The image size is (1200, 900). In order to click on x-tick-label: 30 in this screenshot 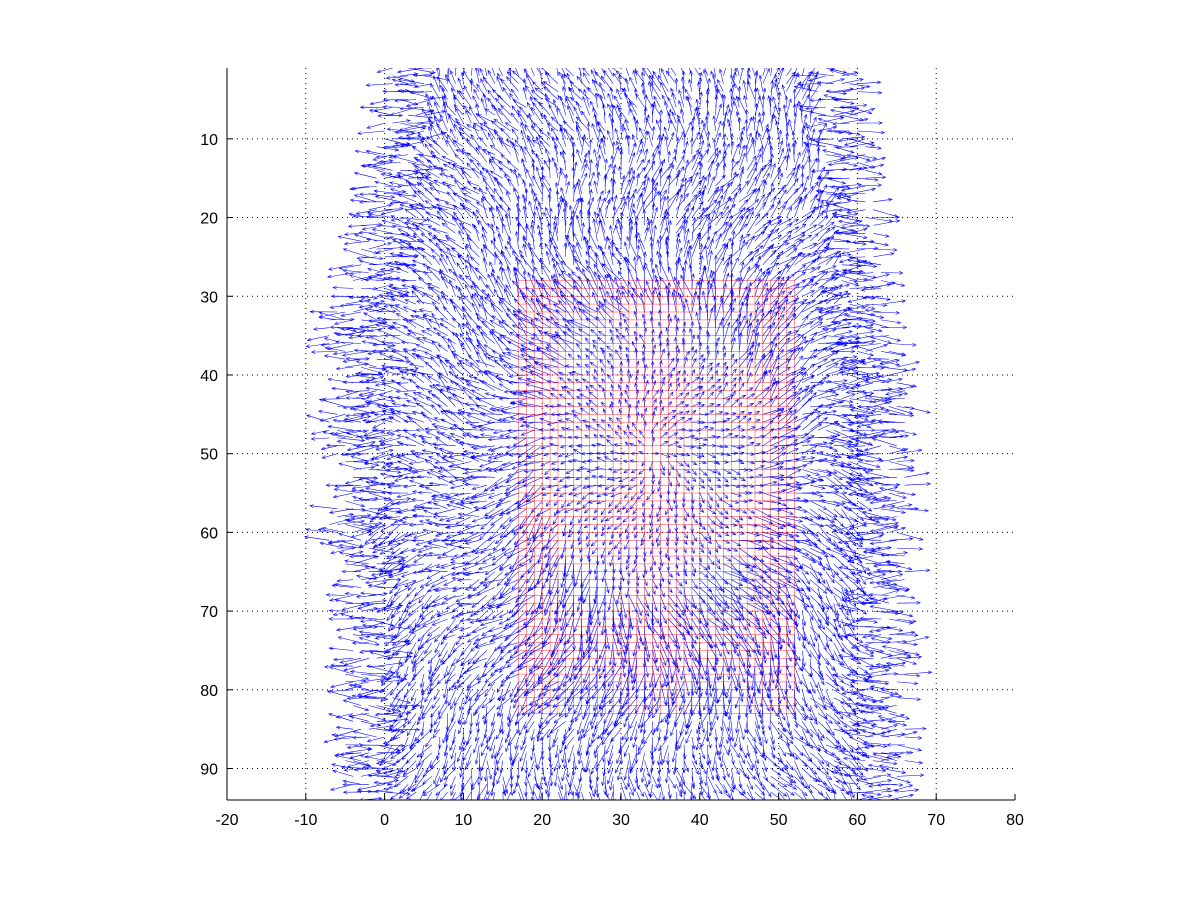, I will do `click(621, 820)`.